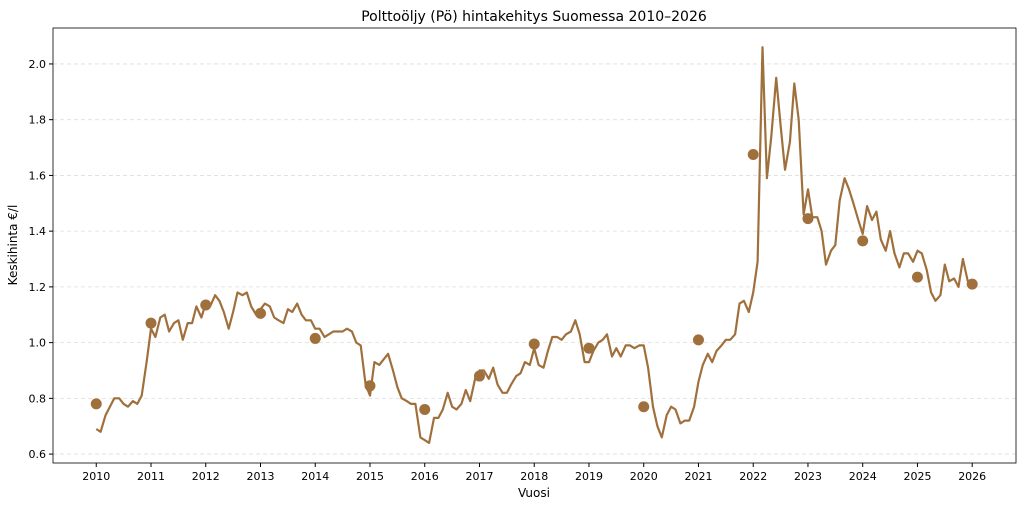 Image resolution: width=1024 pixels, height=512 pixels. Describe the element at coordinates (917, 476) in the screenshot. I see `x-tick-label: 2025` at that location.